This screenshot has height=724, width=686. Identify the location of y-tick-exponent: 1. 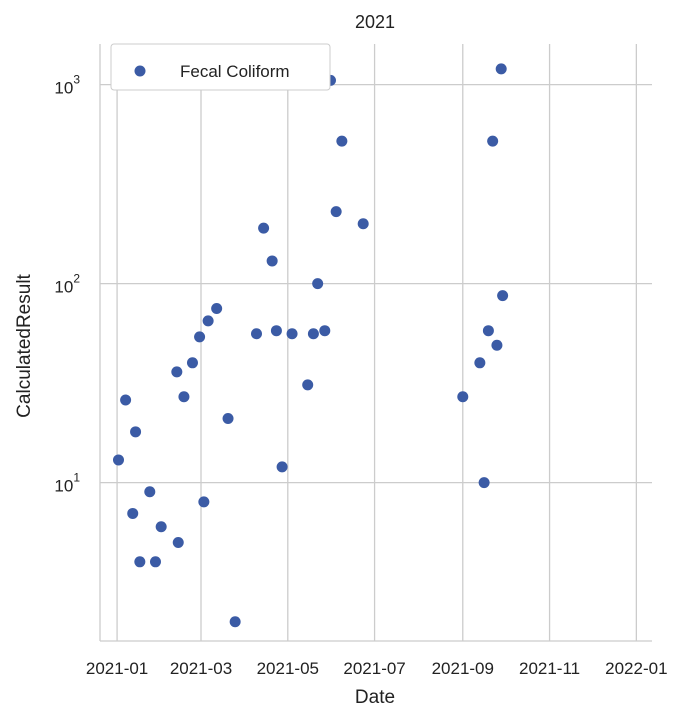
(76, 478).